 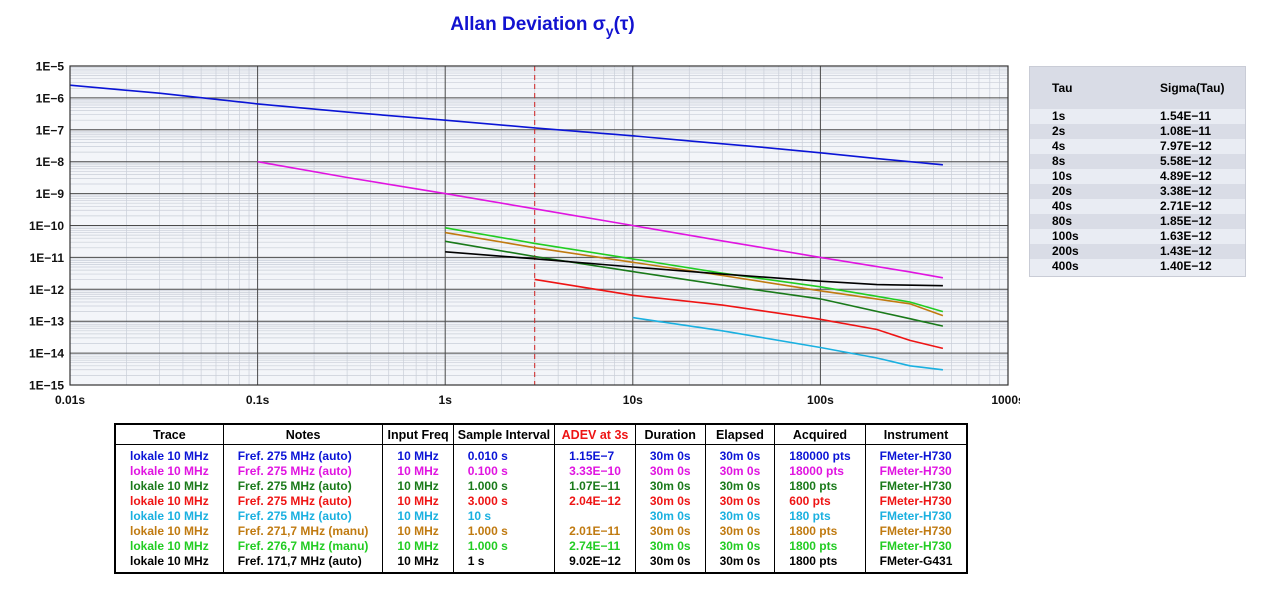 I want to click on header-acquired: Acquired, so click(x=820, y=434).